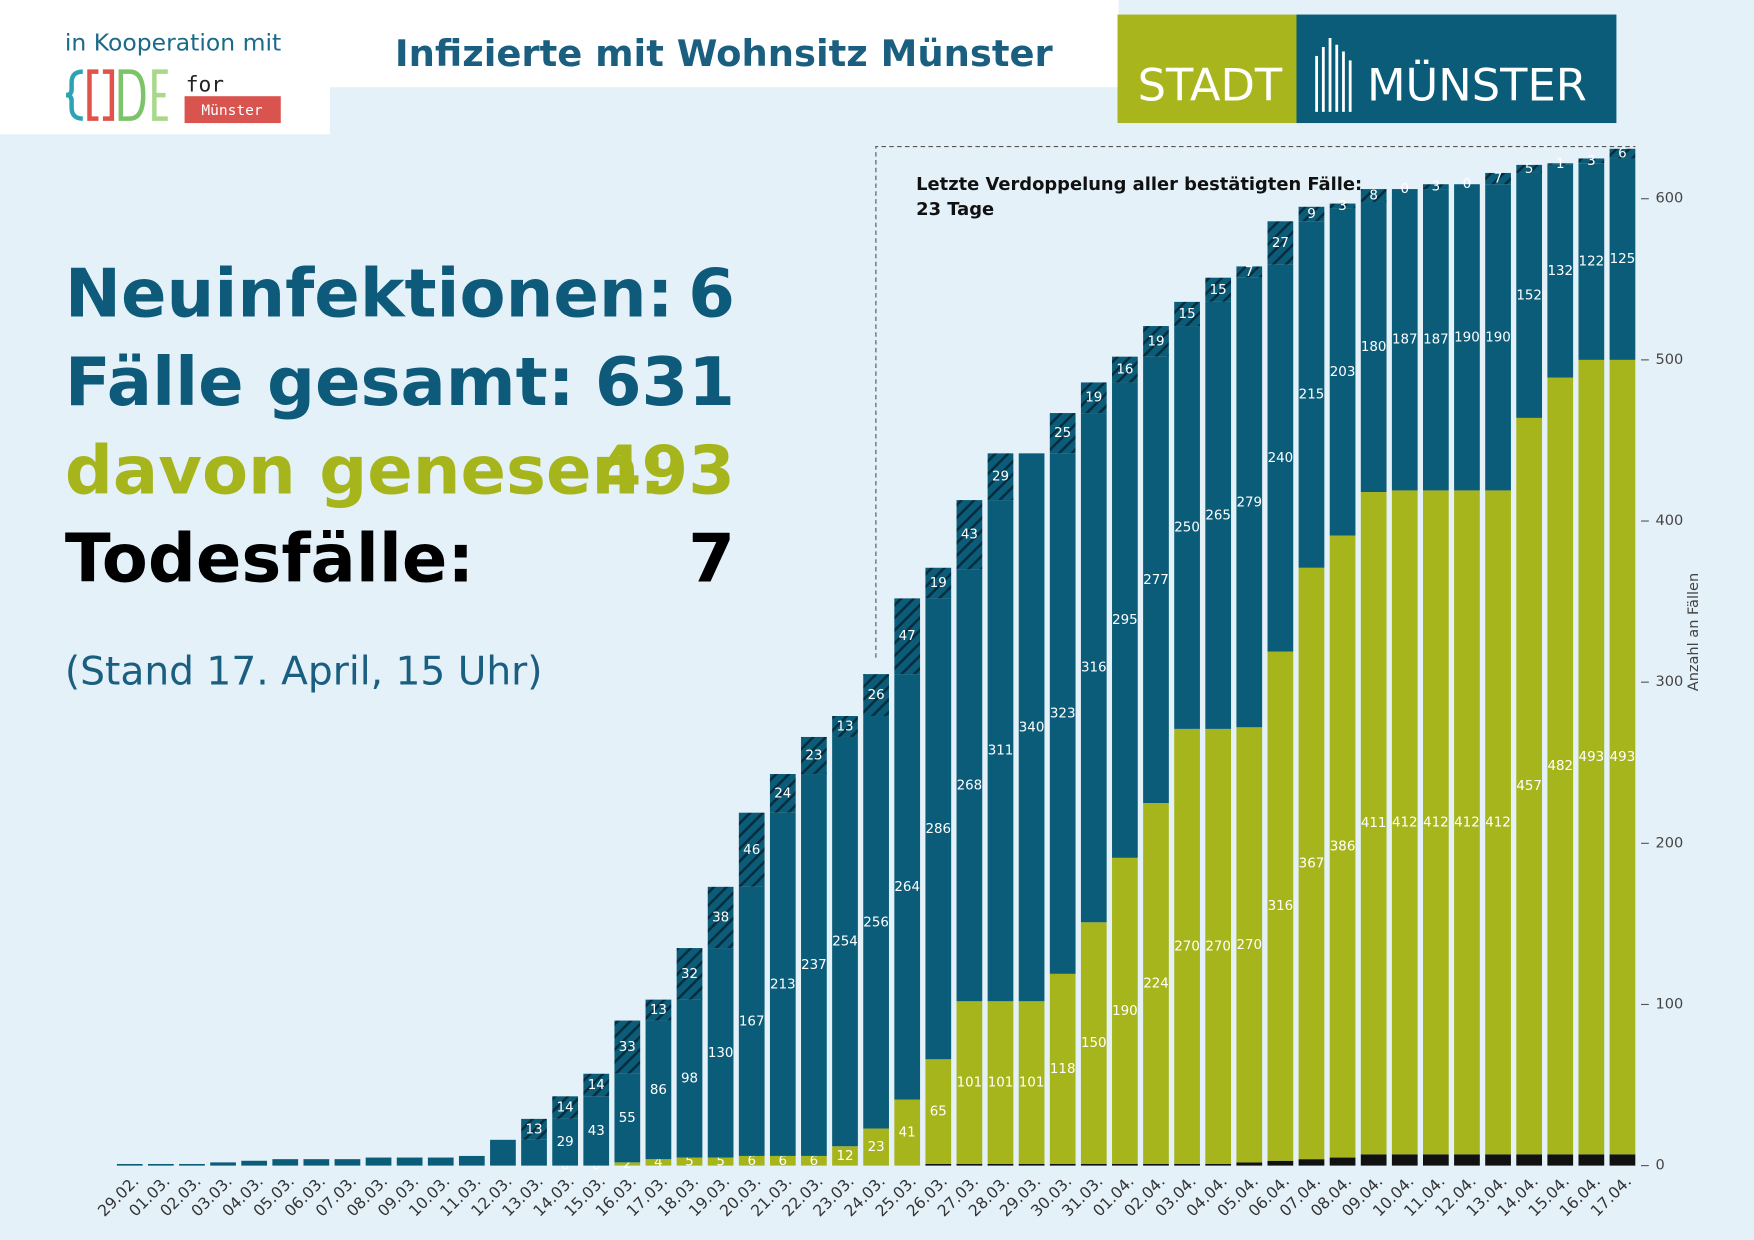  What do you see at coordinates (907, 1133) in the screenshot?
I see `value-label: 41` at bounding box center [907, 1133].